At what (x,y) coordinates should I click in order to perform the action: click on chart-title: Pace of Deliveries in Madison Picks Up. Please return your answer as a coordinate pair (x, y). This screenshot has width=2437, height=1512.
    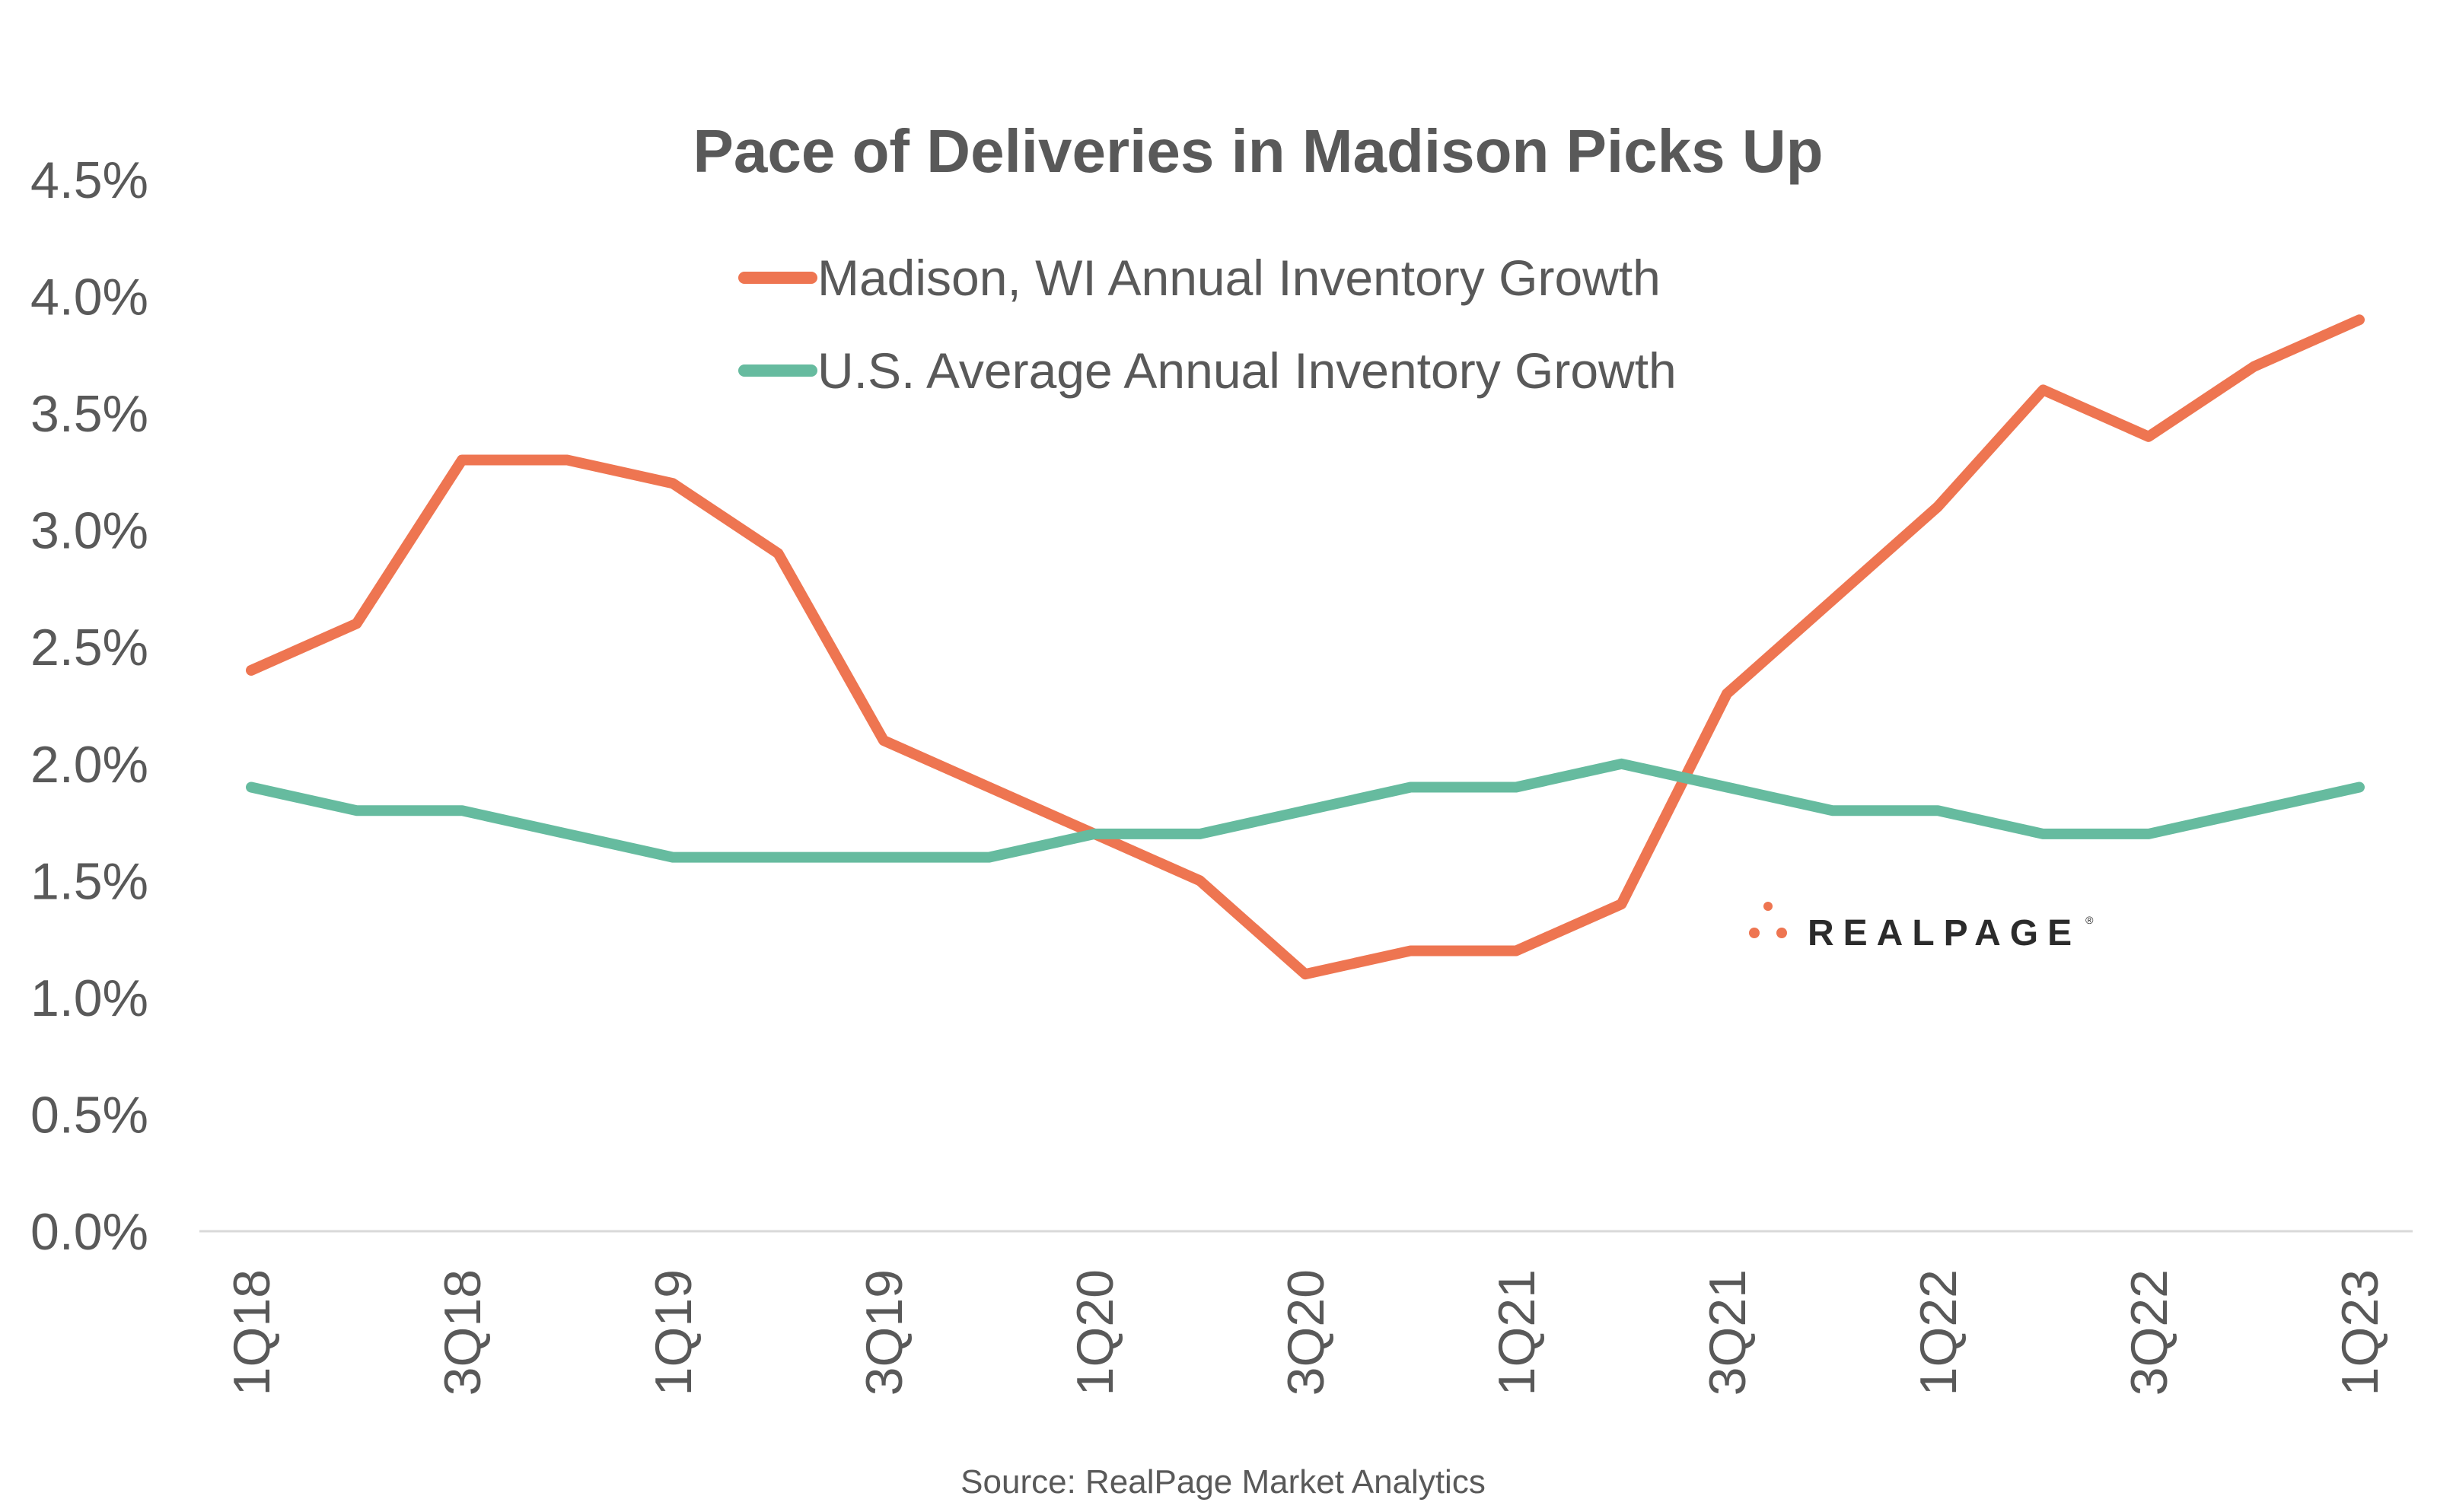
    Looking at the image, I should click on (1258, 151).